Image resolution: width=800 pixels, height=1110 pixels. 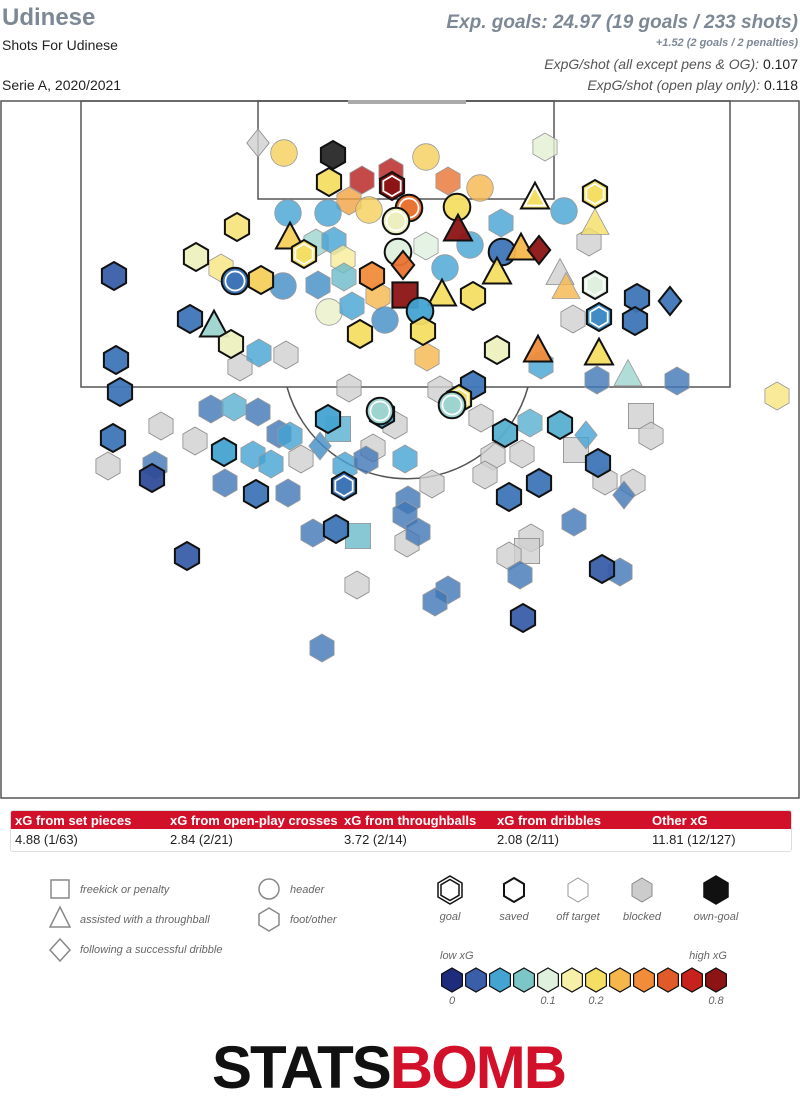 I want to click on category-label-other: Other xG, so click(x=680, y=820).